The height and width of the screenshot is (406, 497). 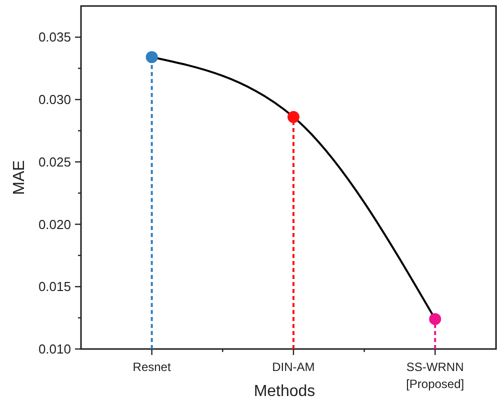 I want to click on y-tick-label: 0.010, so click(x=54, y=349).